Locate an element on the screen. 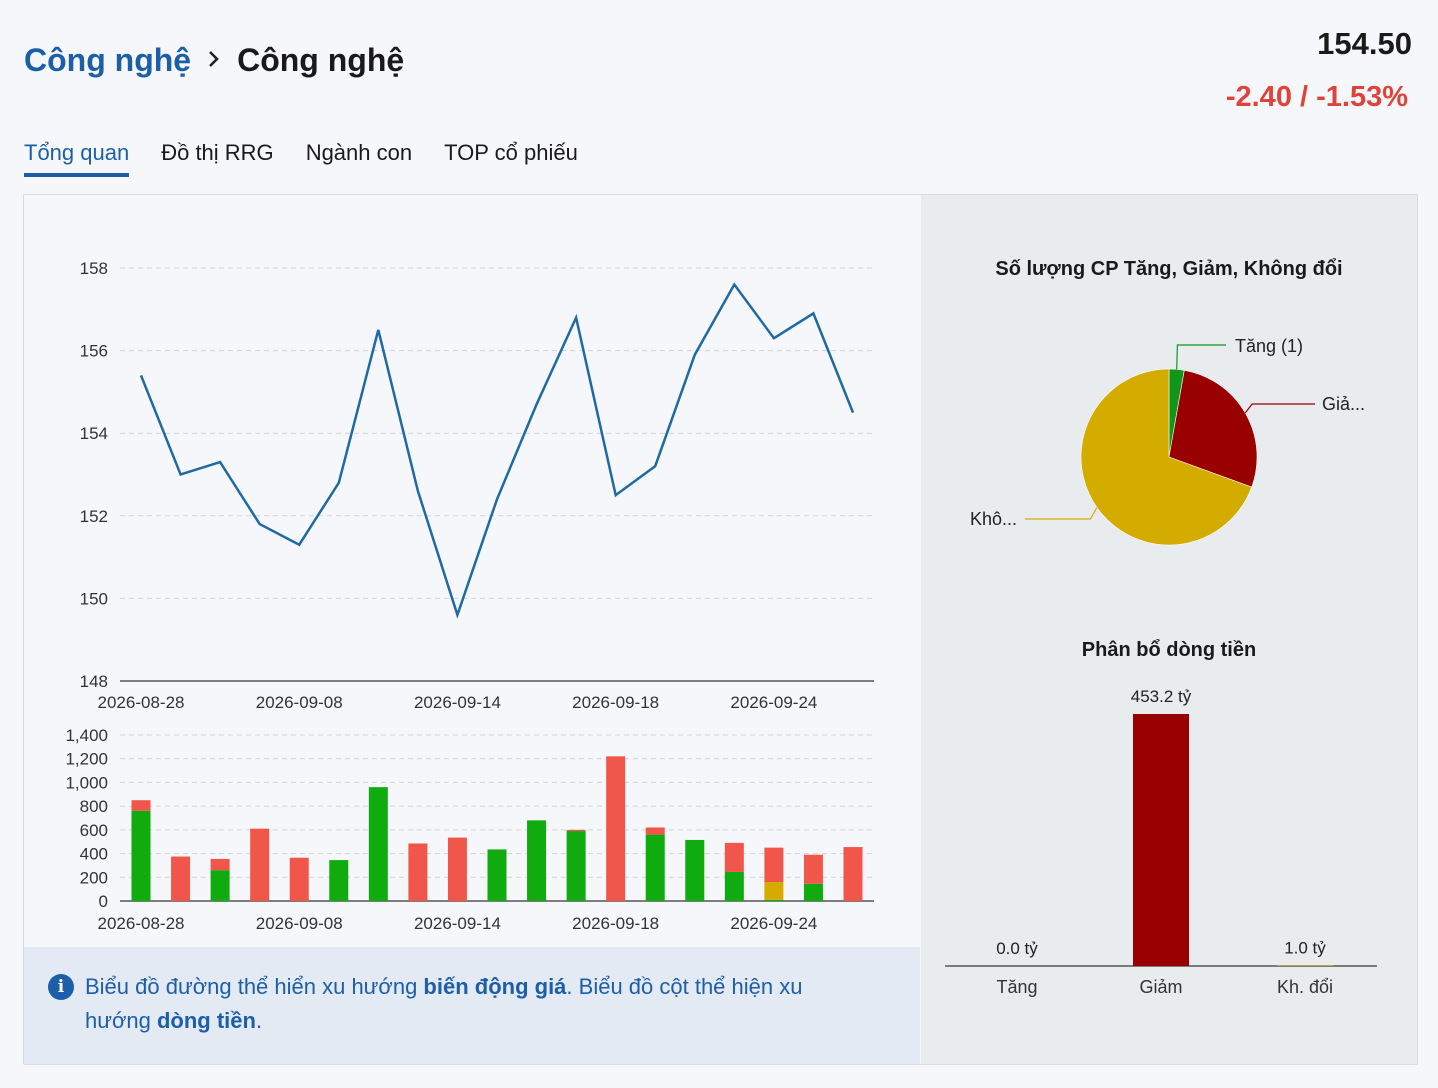 Image resolution: width=1438 pixels, height=1088 pixels. flow-category-label: Kh. đổi is located at coordinates (1305, 987).